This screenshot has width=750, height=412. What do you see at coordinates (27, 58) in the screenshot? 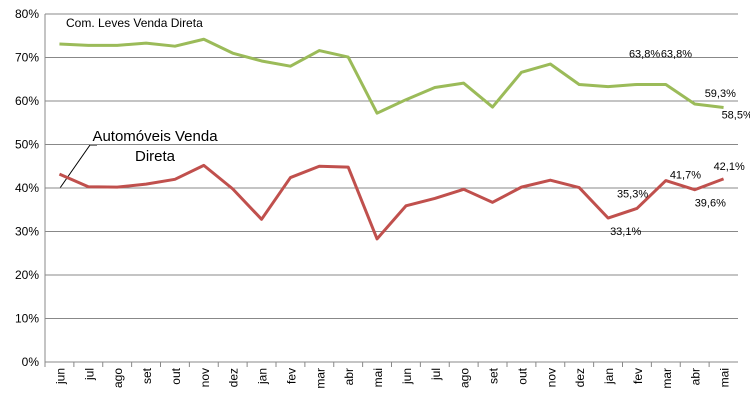
I see `y-tick-label: 70%` at bounding box center [27, 58].